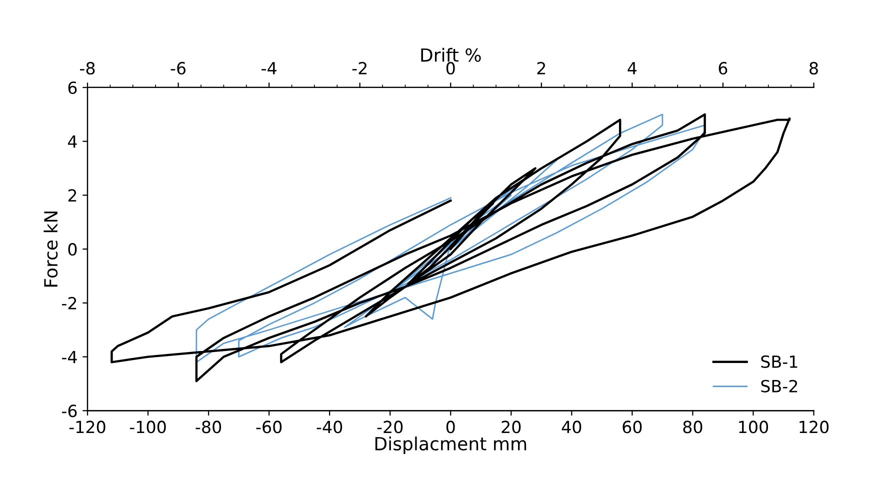 Image resolution: width=875 pixels, height=486 pixels. What do you see at coordinates (723, 68) in the screenshot?
I see `x2-tick-label: 6` at bounding box center [723, 68].